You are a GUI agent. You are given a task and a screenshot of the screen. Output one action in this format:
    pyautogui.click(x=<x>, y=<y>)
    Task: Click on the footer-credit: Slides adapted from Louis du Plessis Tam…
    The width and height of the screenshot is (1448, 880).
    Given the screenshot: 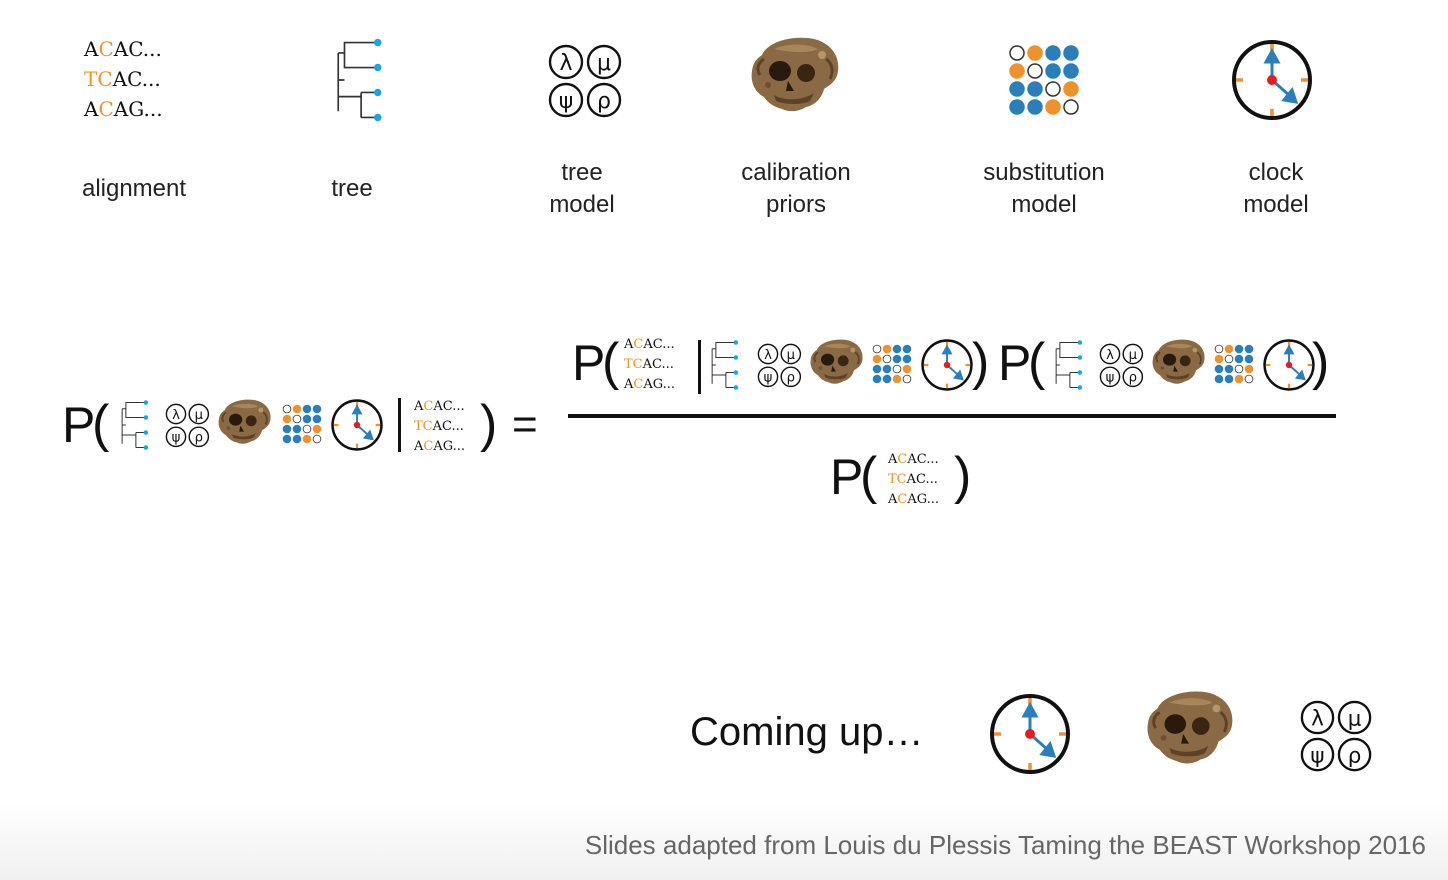 What is the action you would take?
    pyautogui.click(x=1005, y=845)
    